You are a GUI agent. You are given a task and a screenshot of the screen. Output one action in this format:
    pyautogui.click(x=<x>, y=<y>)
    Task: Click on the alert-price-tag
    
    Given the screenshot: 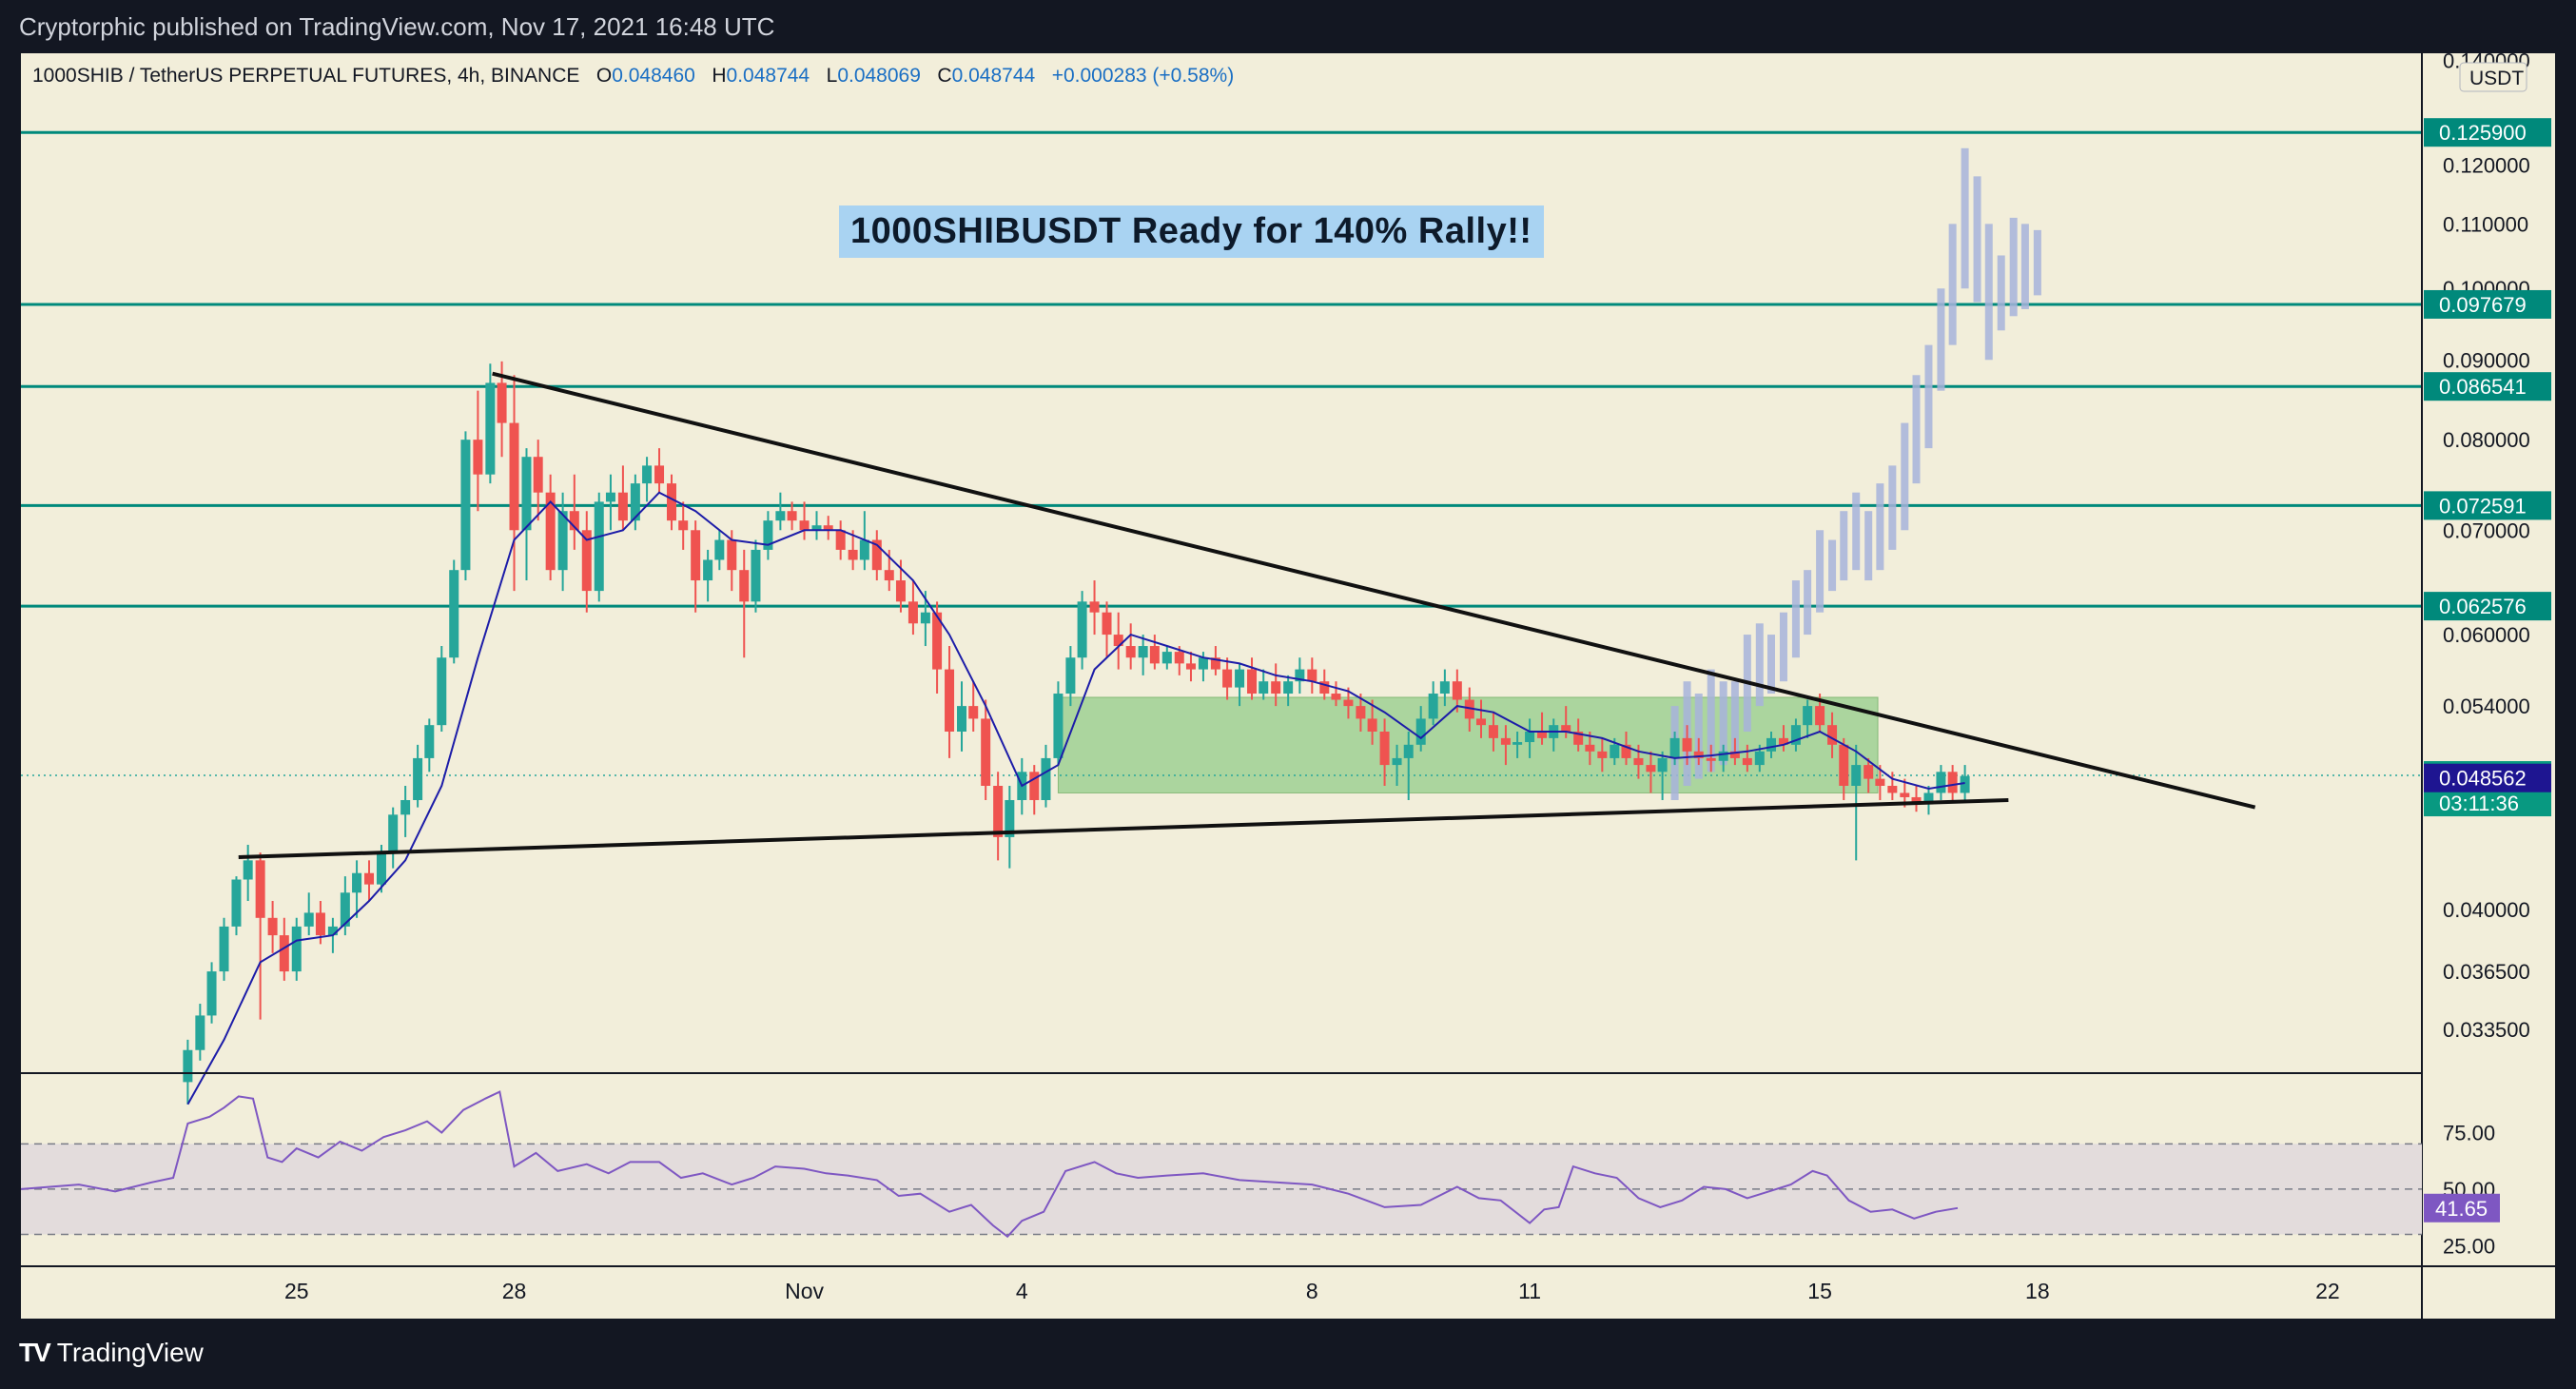 What is the action you would take?
    pyautogui.click(x=2487, y=777)
    